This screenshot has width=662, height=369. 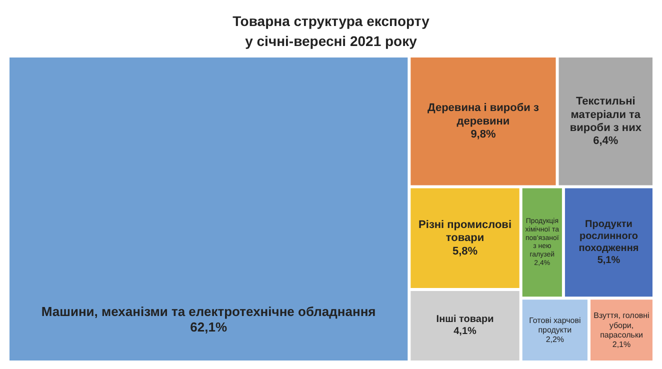 I want to click on category-label: Взуття, головні убори, парасольки, so click(x=622, y=325).